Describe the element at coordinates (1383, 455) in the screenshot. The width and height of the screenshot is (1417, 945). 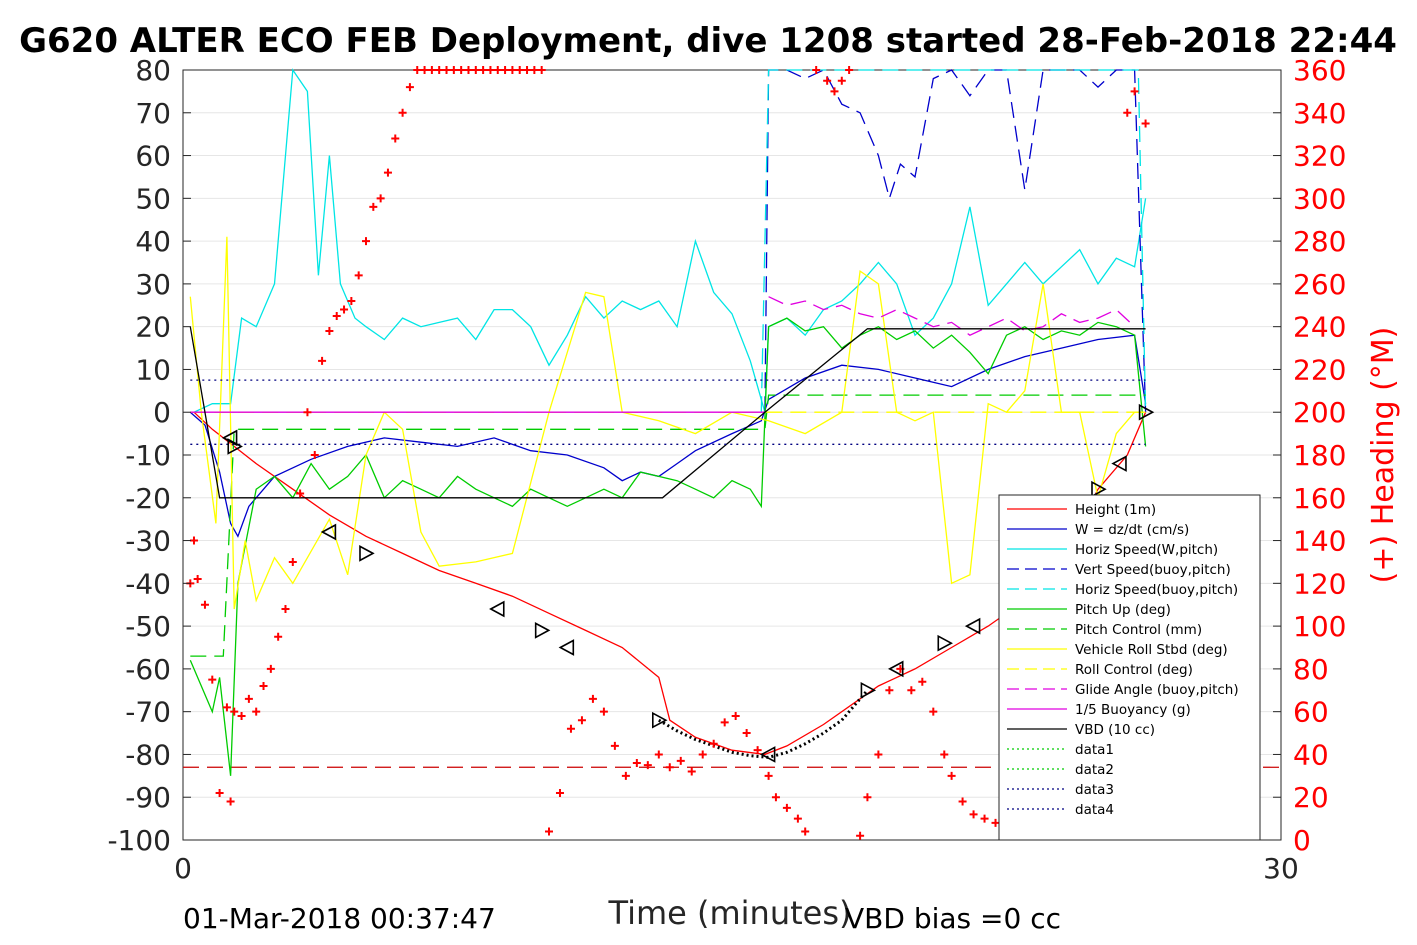
I see `y-axis-right-label: (+) Heading (°M)` at that location.